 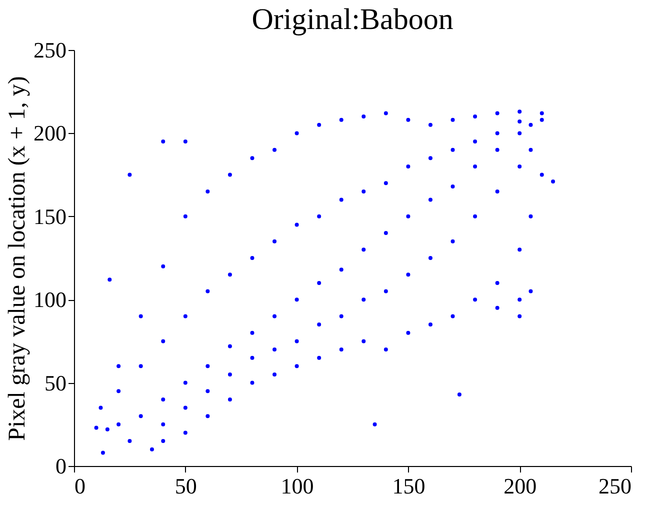 I want to click on x-tick-label: 100, so click(x=297, y=486).